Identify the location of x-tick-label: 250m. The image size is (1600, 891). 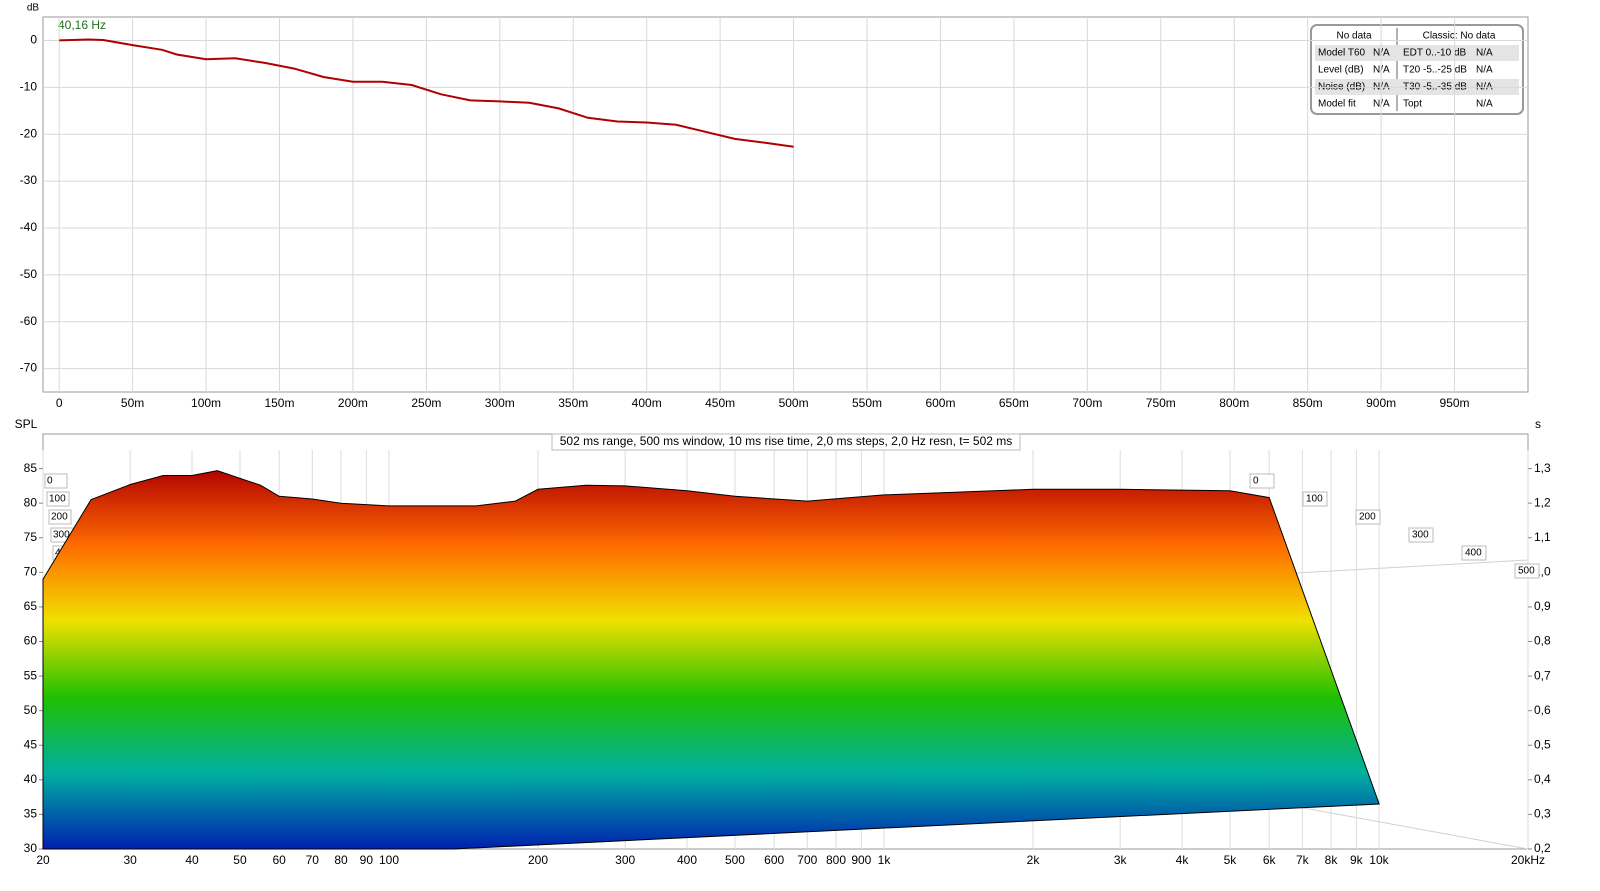
(426, 403).